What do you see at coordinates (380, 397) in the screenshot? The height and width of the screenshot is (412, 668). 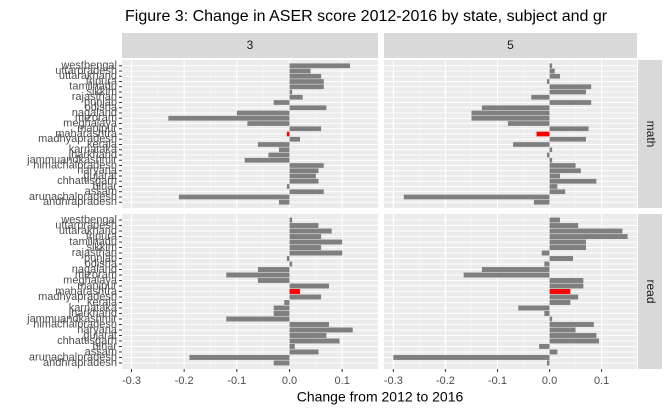 I see `x-axis-title: Change from 2012 to 2016` at bounding box center [380, 397].